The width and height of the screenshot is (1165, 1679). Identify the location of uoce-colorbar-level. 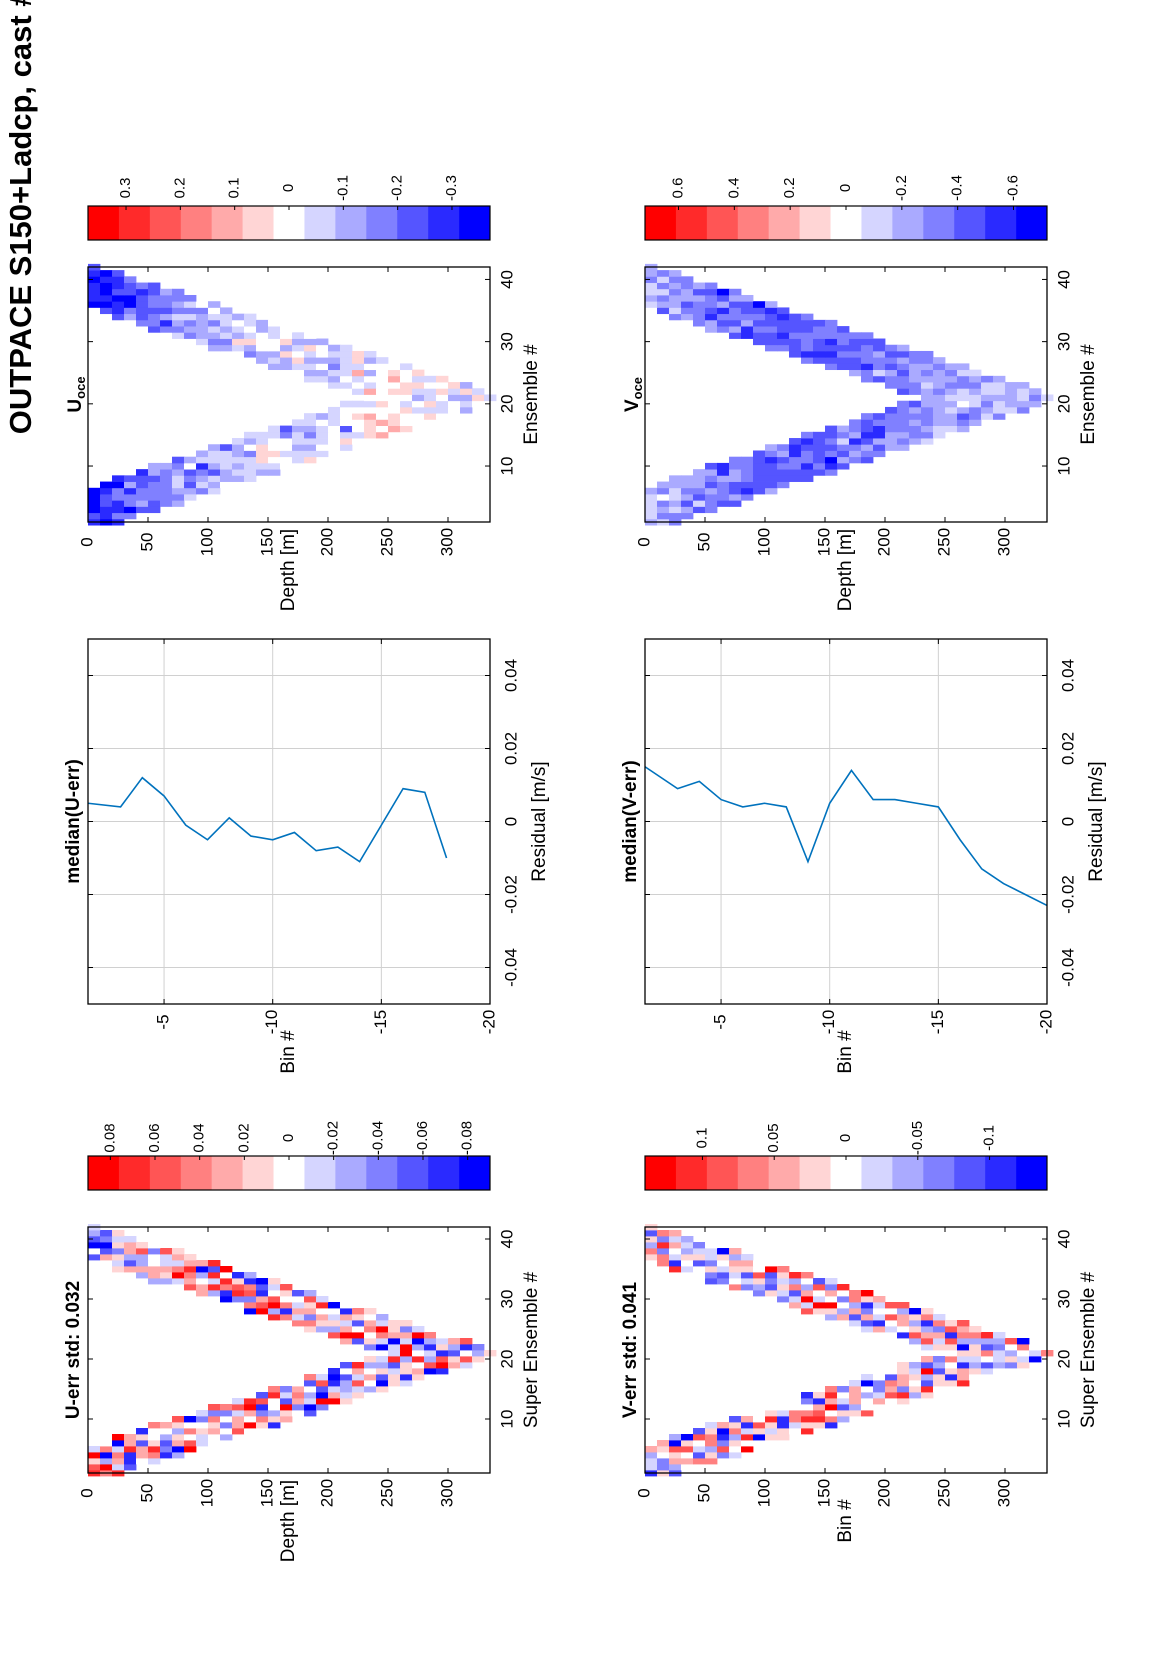
(165, 223).